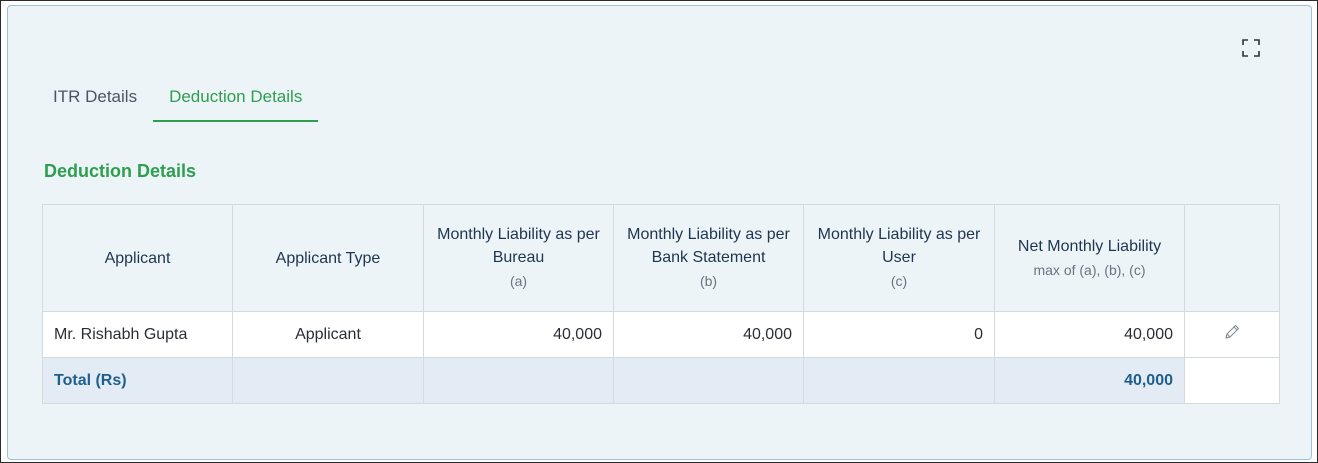 The width and height of the screenshot is (1318, 463). I want to click on header-sublabel: (a), so click(518, 281).